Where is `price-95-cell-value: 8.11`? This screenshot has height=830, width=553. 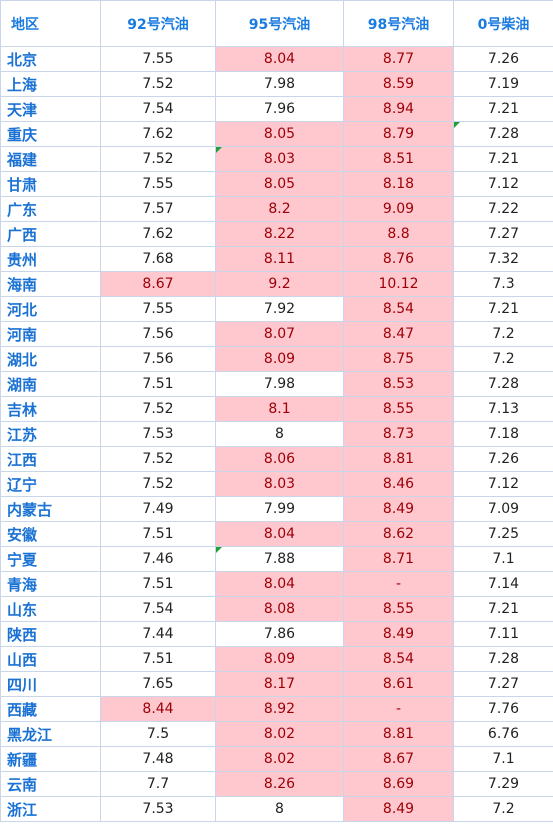
price-95-cell-value: 8.11 is located at coordinates (279, 259).